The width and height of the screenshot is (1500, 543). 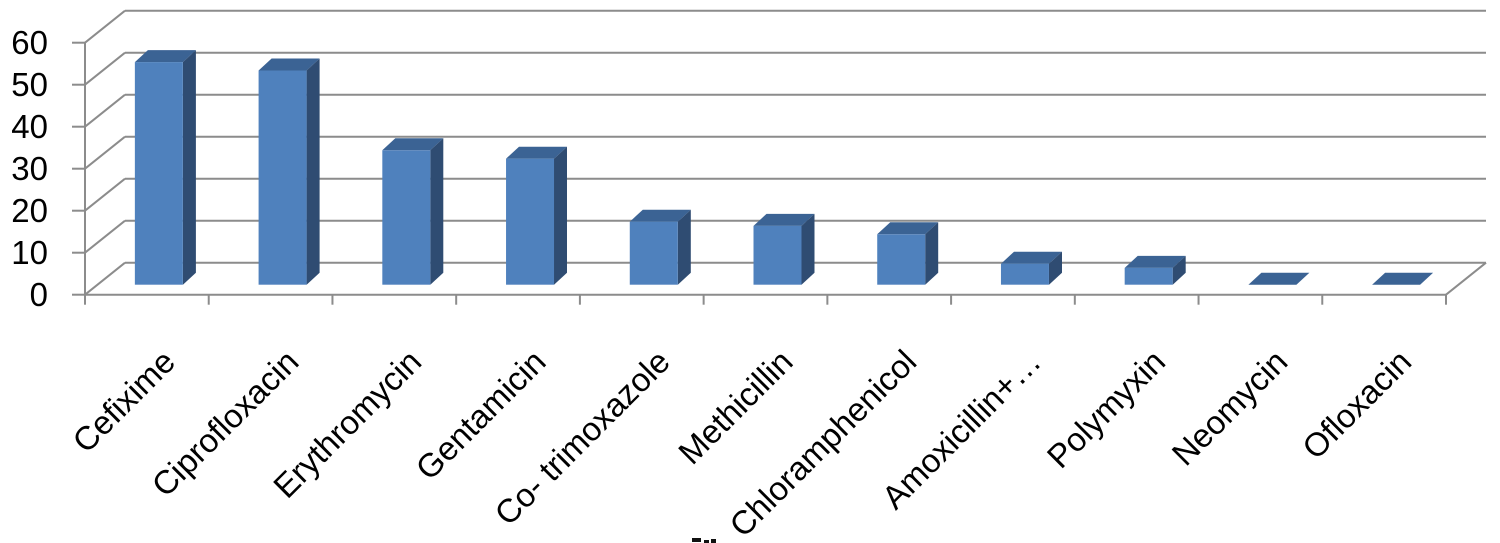 What do you see at coordinates (29, 42) in the screenshot?
I see `y-axis-tick-label: 60` at bounding box center [29, 42].